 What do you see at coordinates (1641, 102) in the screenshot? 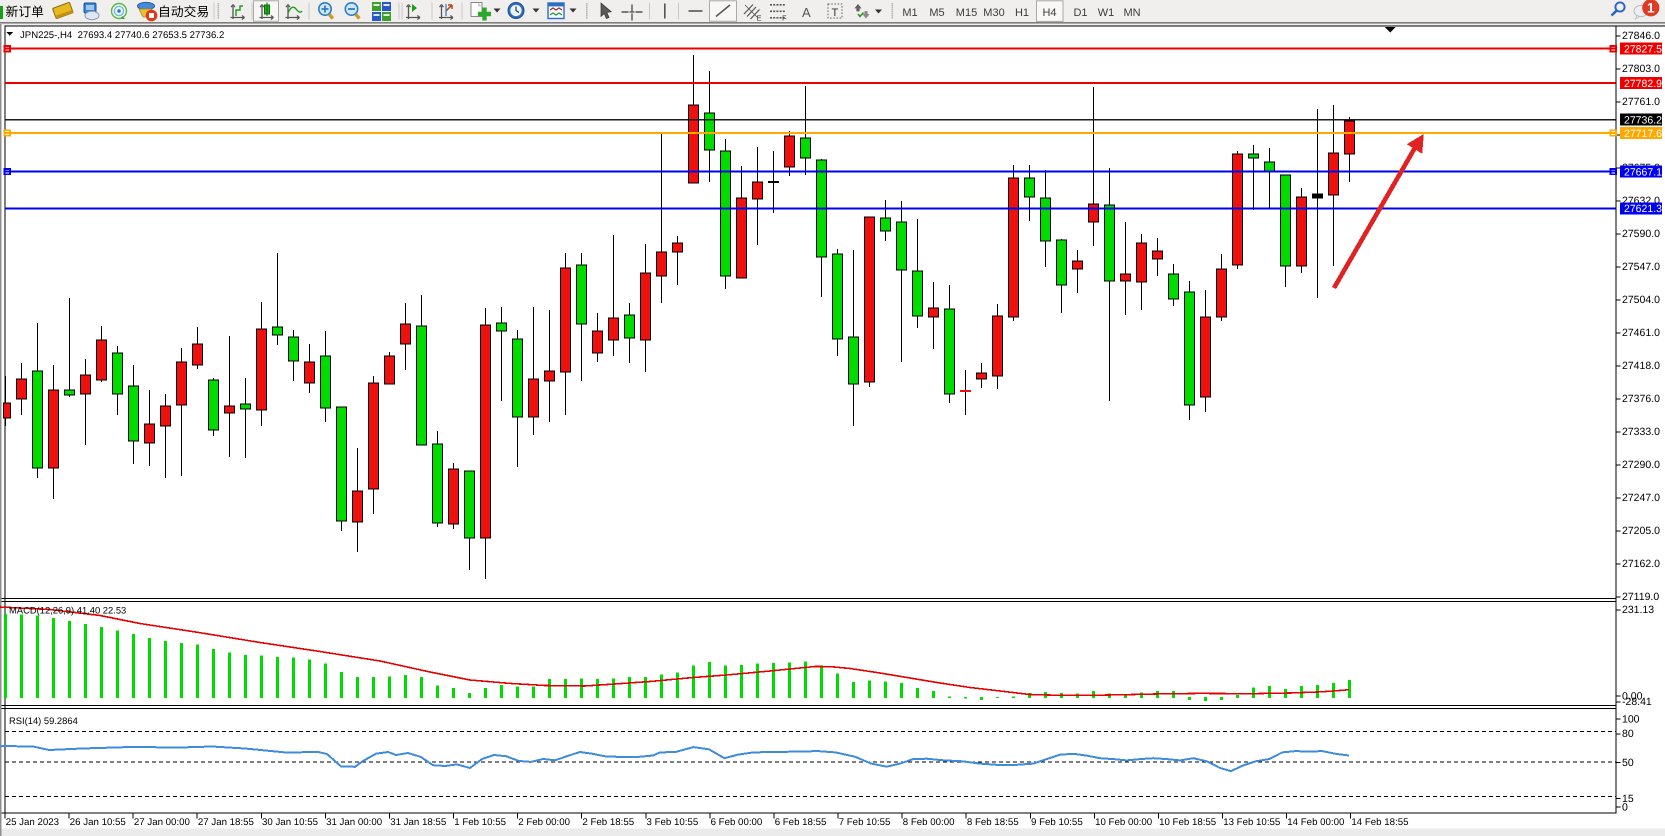
I see `svg-text: 27761.0` at bounding box center [1641, 102].